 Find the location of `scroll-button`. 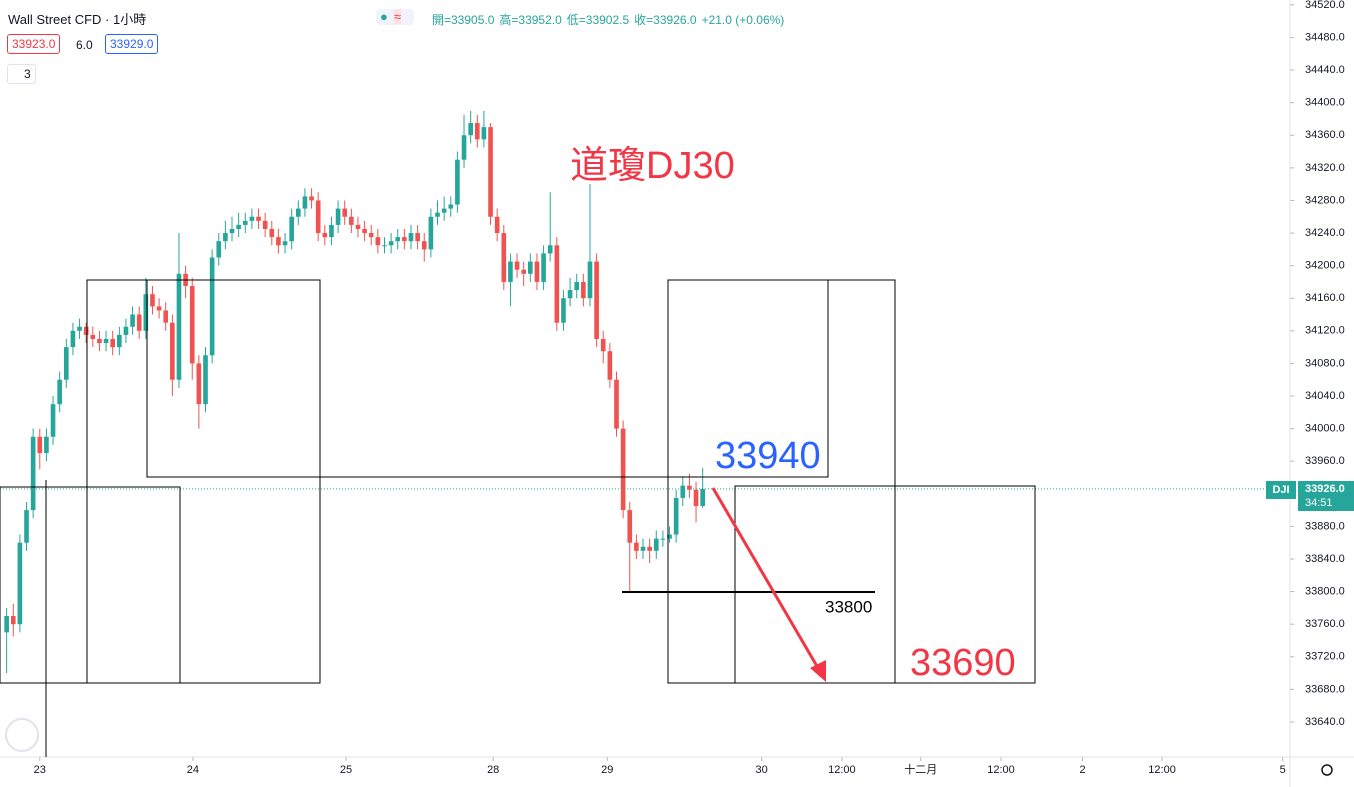

scroll-button is located at coordinates (22, 735).